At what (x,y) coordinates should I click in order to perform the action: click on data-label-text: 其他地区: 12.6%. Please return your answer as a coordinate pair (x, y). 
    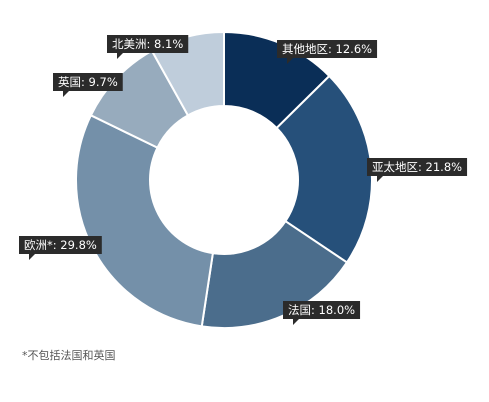
    Looking at the image, I should click on (327, 49).